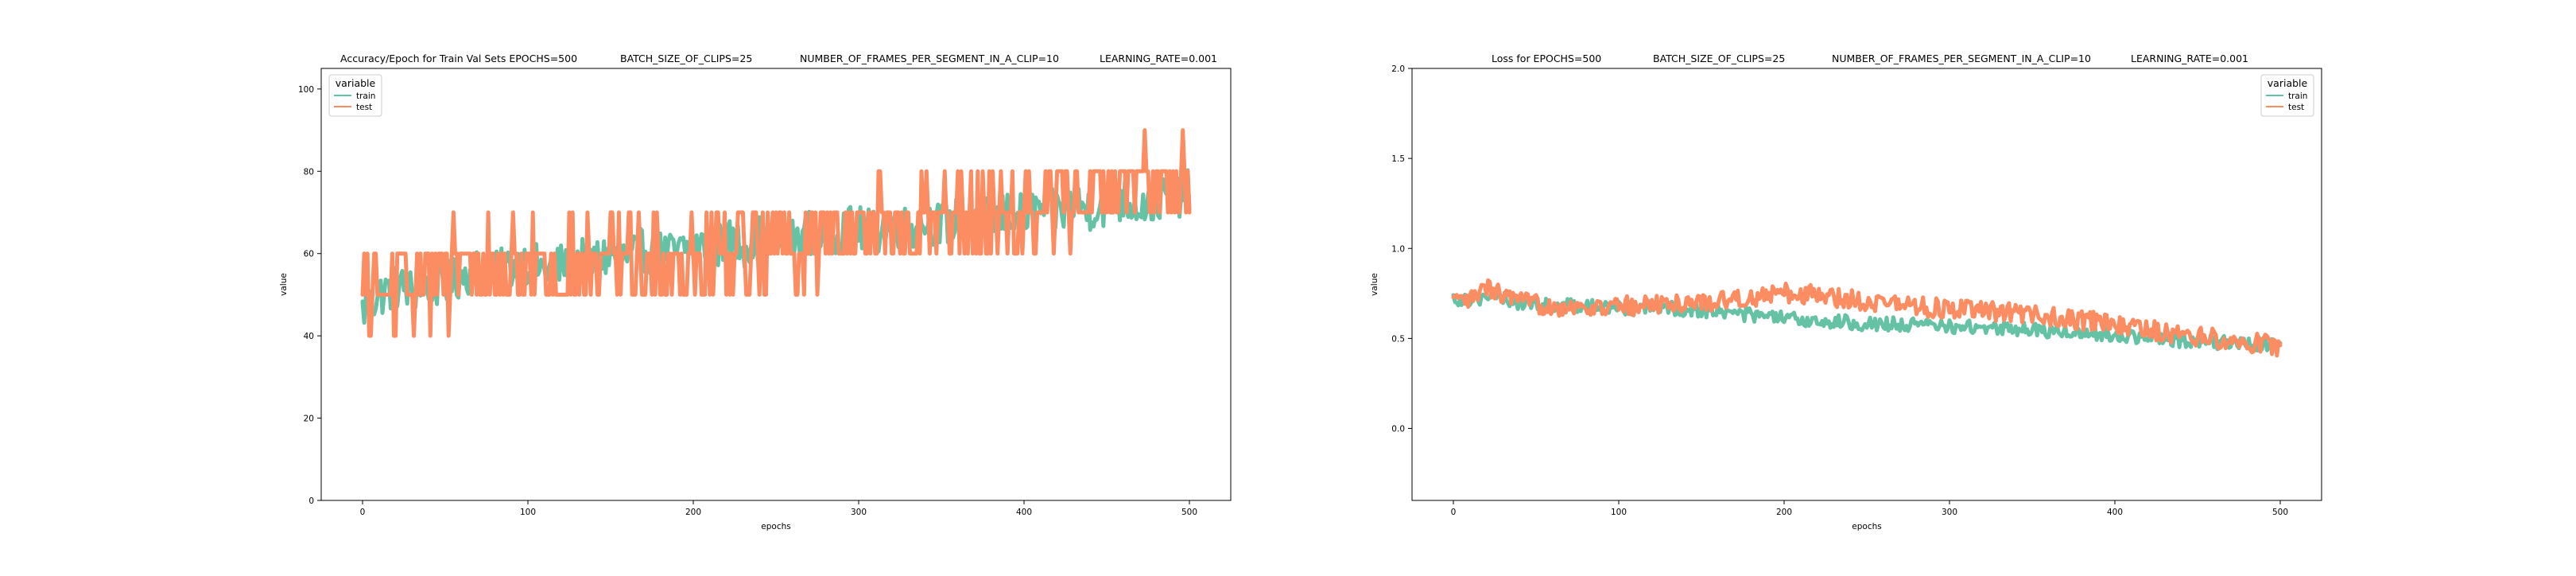  Describe the element at coordinates (1398, 339) in the screenshot. I see `y-tick-label: 0.5` at that location.